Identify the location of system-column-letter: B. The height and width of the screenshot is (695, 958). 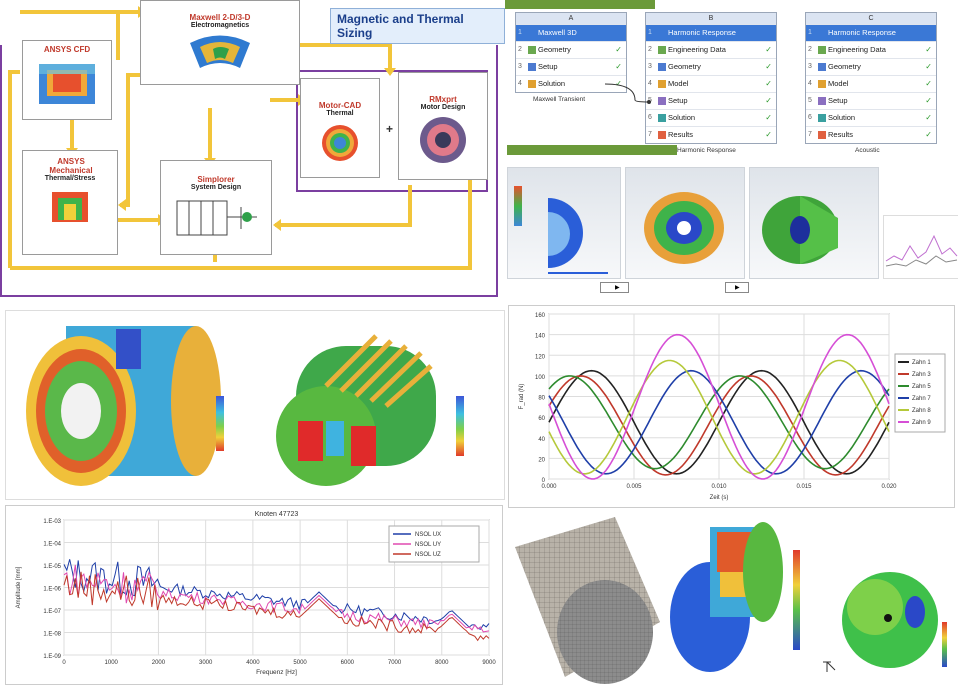
(711, 18).